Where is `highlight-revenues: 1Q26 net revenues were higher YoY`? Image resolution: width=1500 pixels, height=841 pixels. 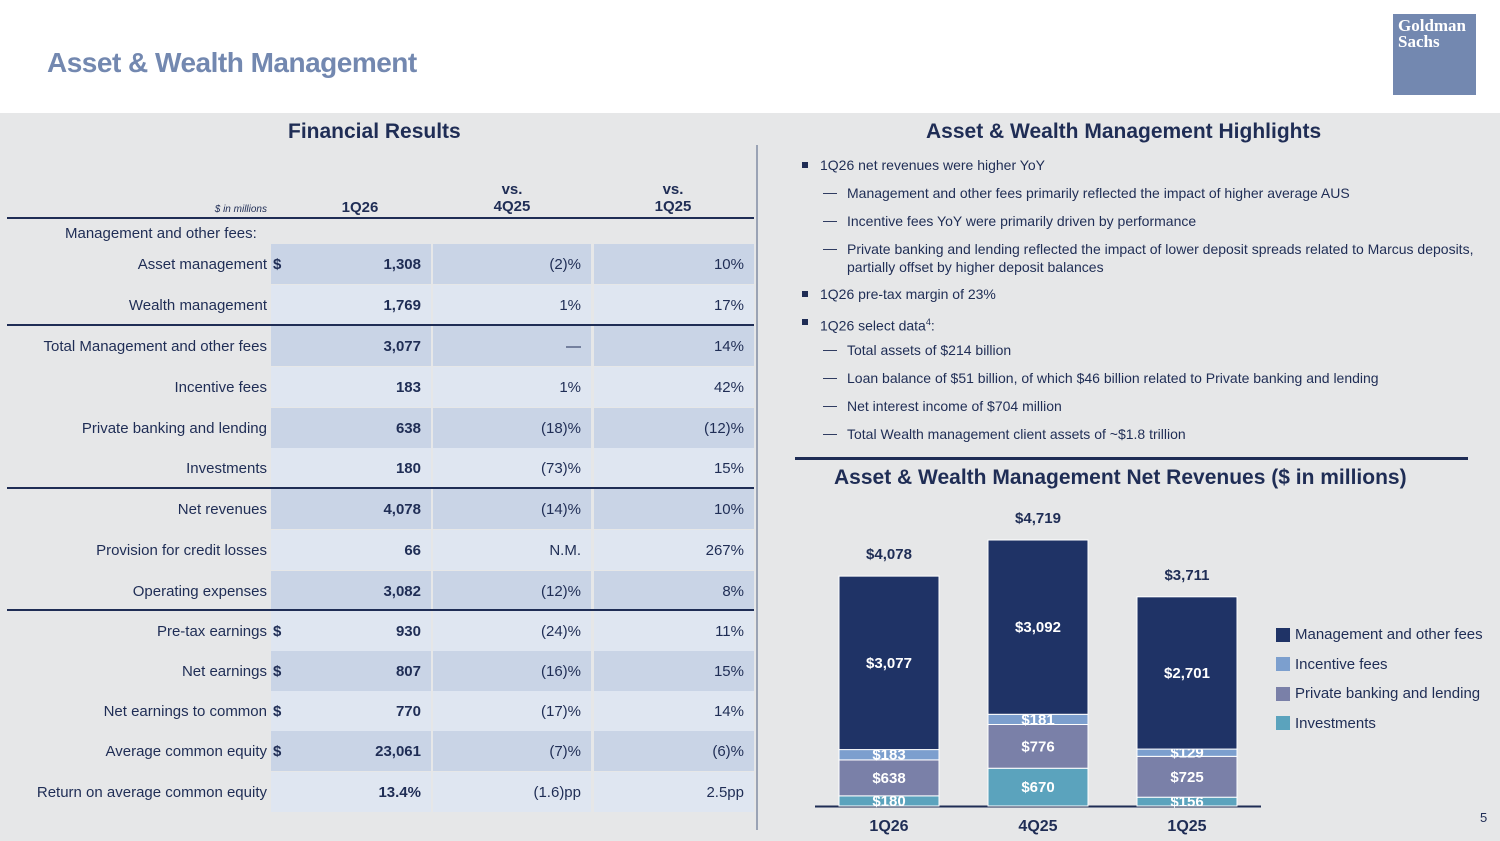
highlight-revenues: 1Q26 net revenues were higher YoY is located at coordinates (932, 165).